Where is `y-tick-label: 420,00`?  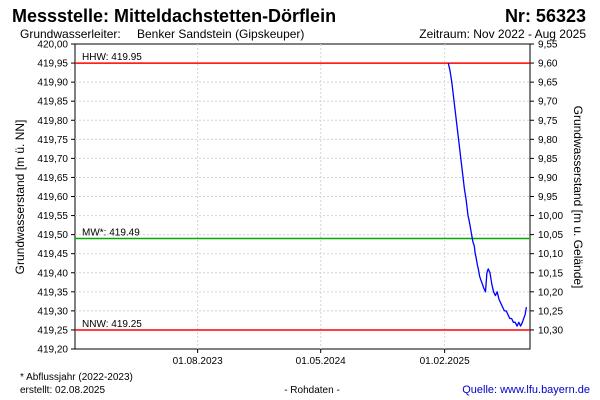 y-tick-label: 420,00 is located at coordinates (52, 45).